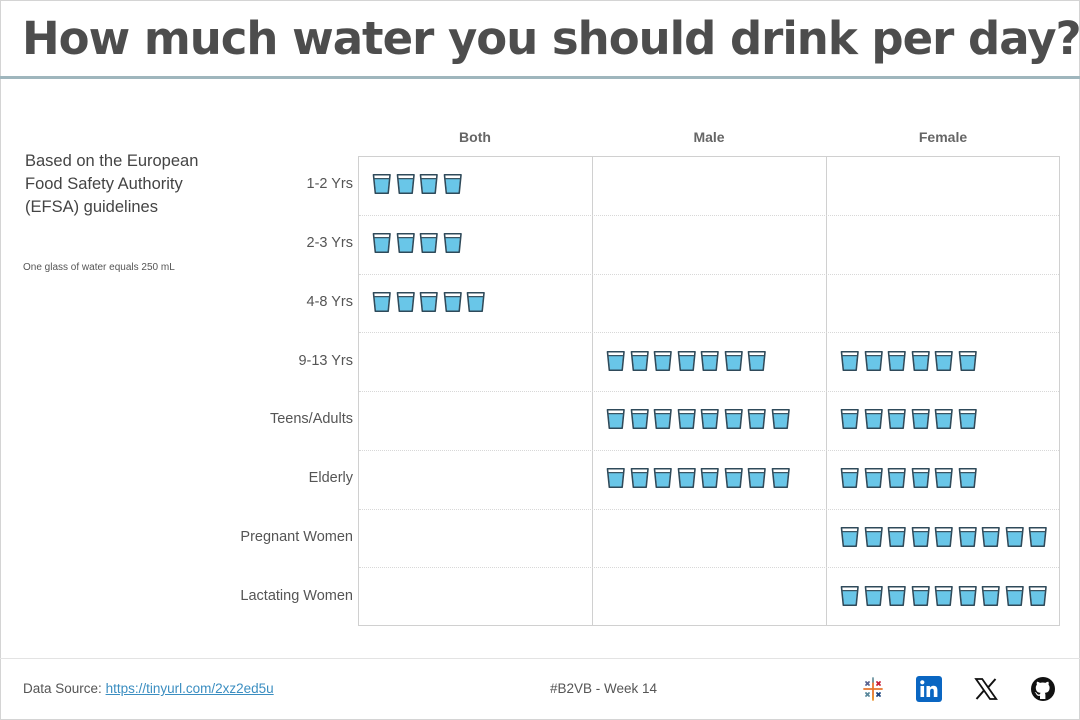  What do you see at coordinates (329, 301) in the screenshot?
I see `row-label: 4-8 Yrs` at bounding box center [329, 301].